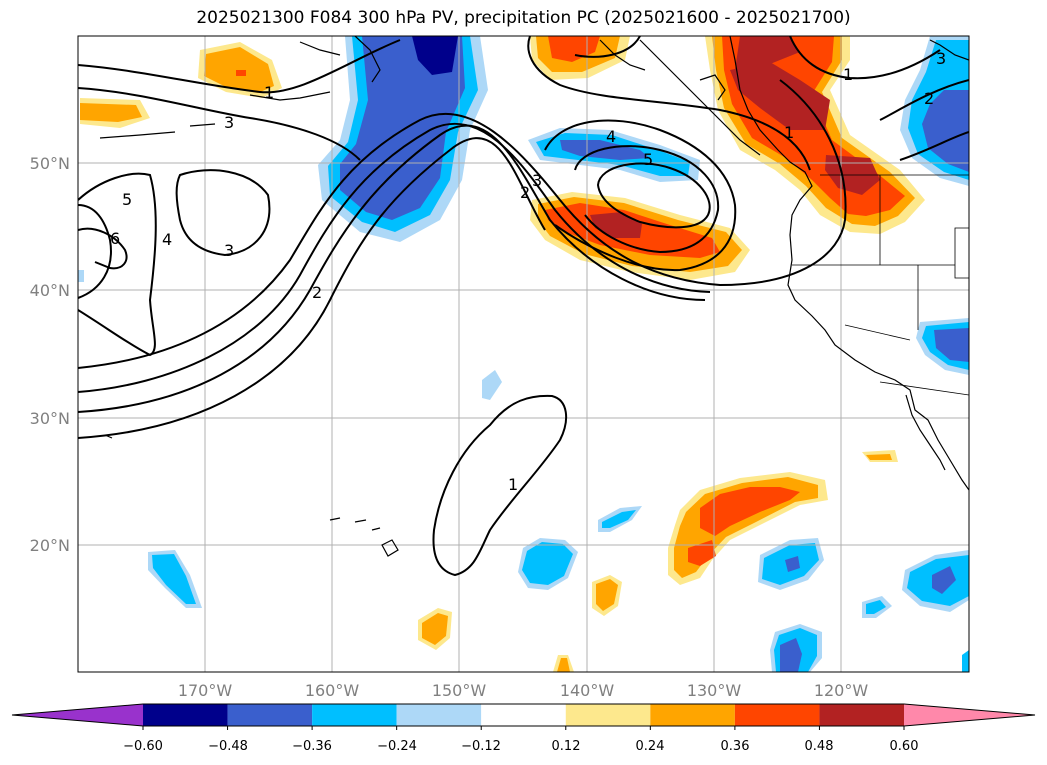  Describe the element at coordinates (481, 746) in the screenshot. I see `colorbar-tick: −0.12` at that location.